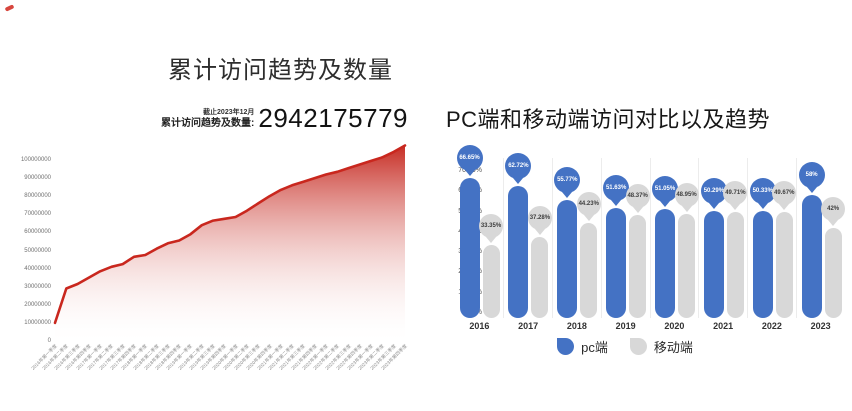 The image size is (852, 411). What do you see at coordinates (539, 218) in the screenshot?
I see `bubble-value: 37.28%` at bounding box center [539, 218].